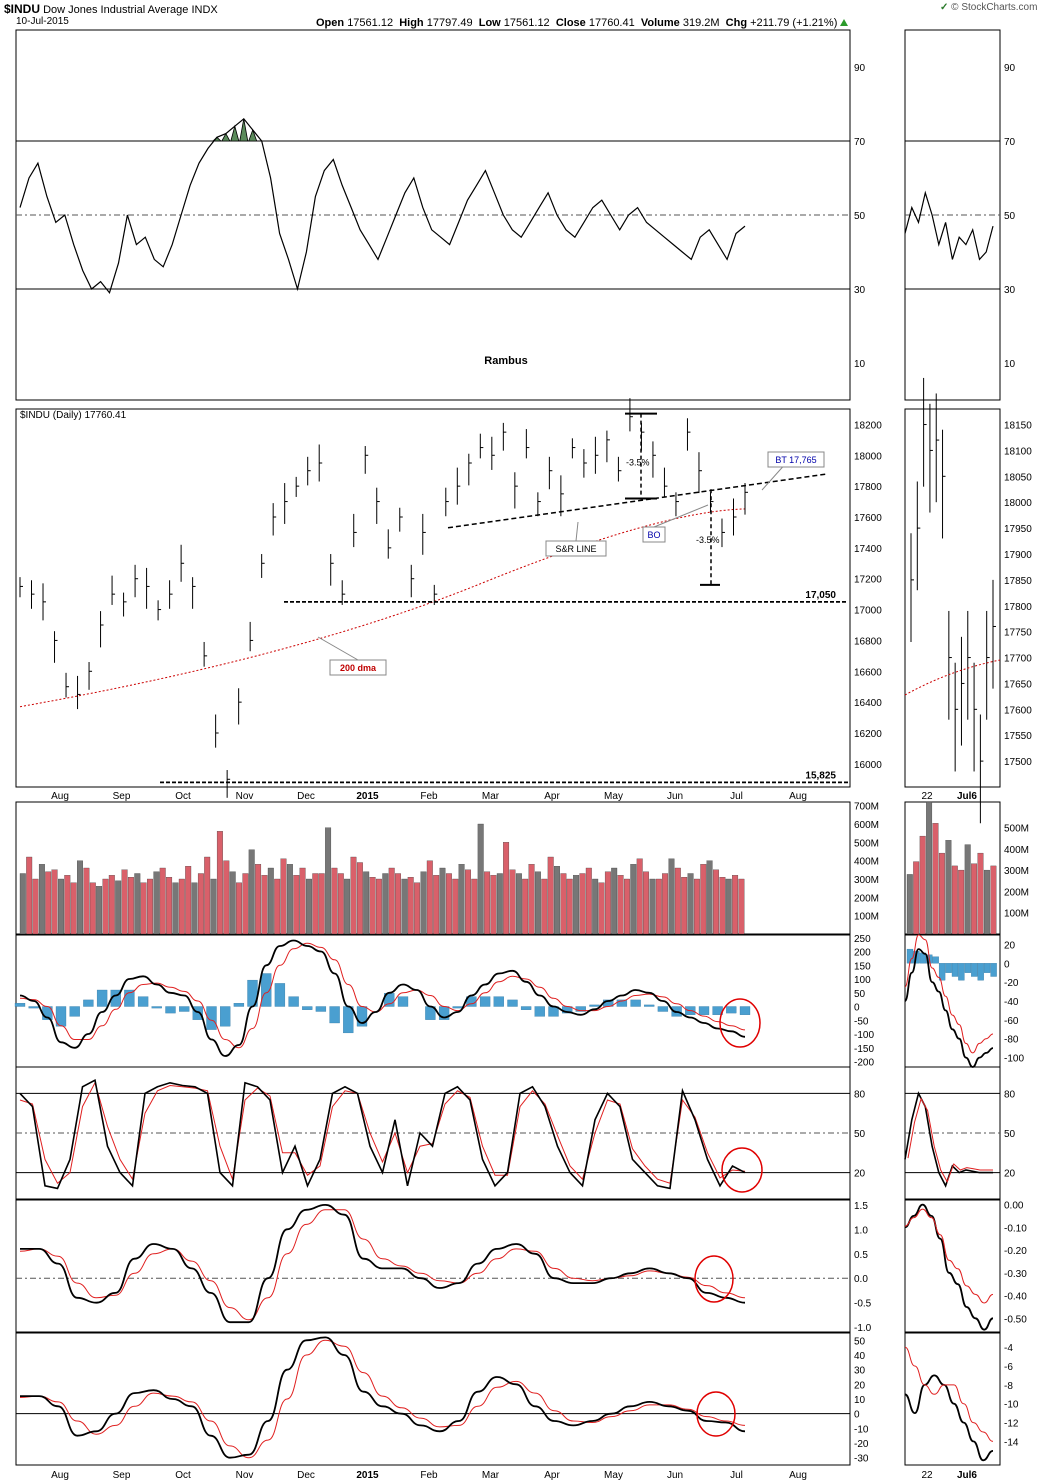  What do you see at coordinates (1010, 290) in the screenshot?
I see `rsi-inset-tick-label: 30` at bounding box center [1010, 290].